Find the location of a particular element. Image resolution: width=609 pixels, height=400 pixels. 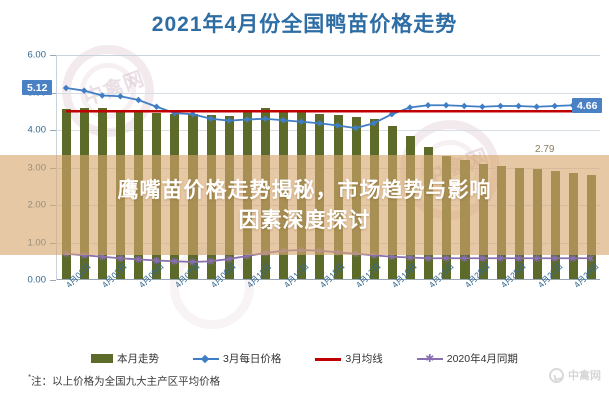

data-label-last-point: 4.66 is located at coordinates (587, 105).